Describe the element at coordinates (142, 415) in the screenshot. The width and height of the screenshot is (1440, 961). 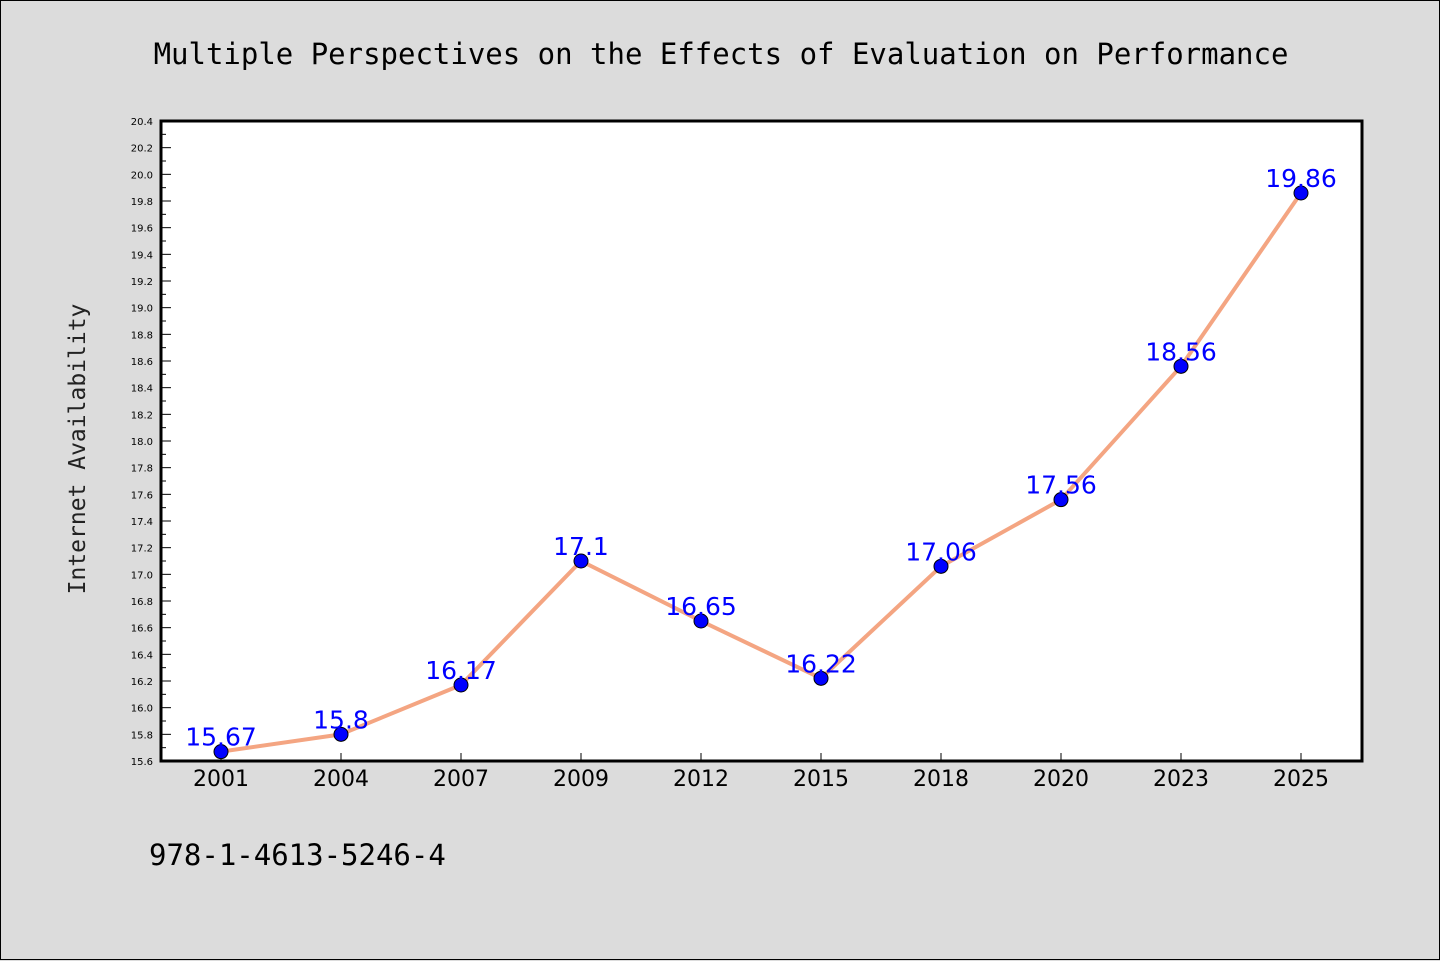
I see `y-tick-label: 18.2` at that location.